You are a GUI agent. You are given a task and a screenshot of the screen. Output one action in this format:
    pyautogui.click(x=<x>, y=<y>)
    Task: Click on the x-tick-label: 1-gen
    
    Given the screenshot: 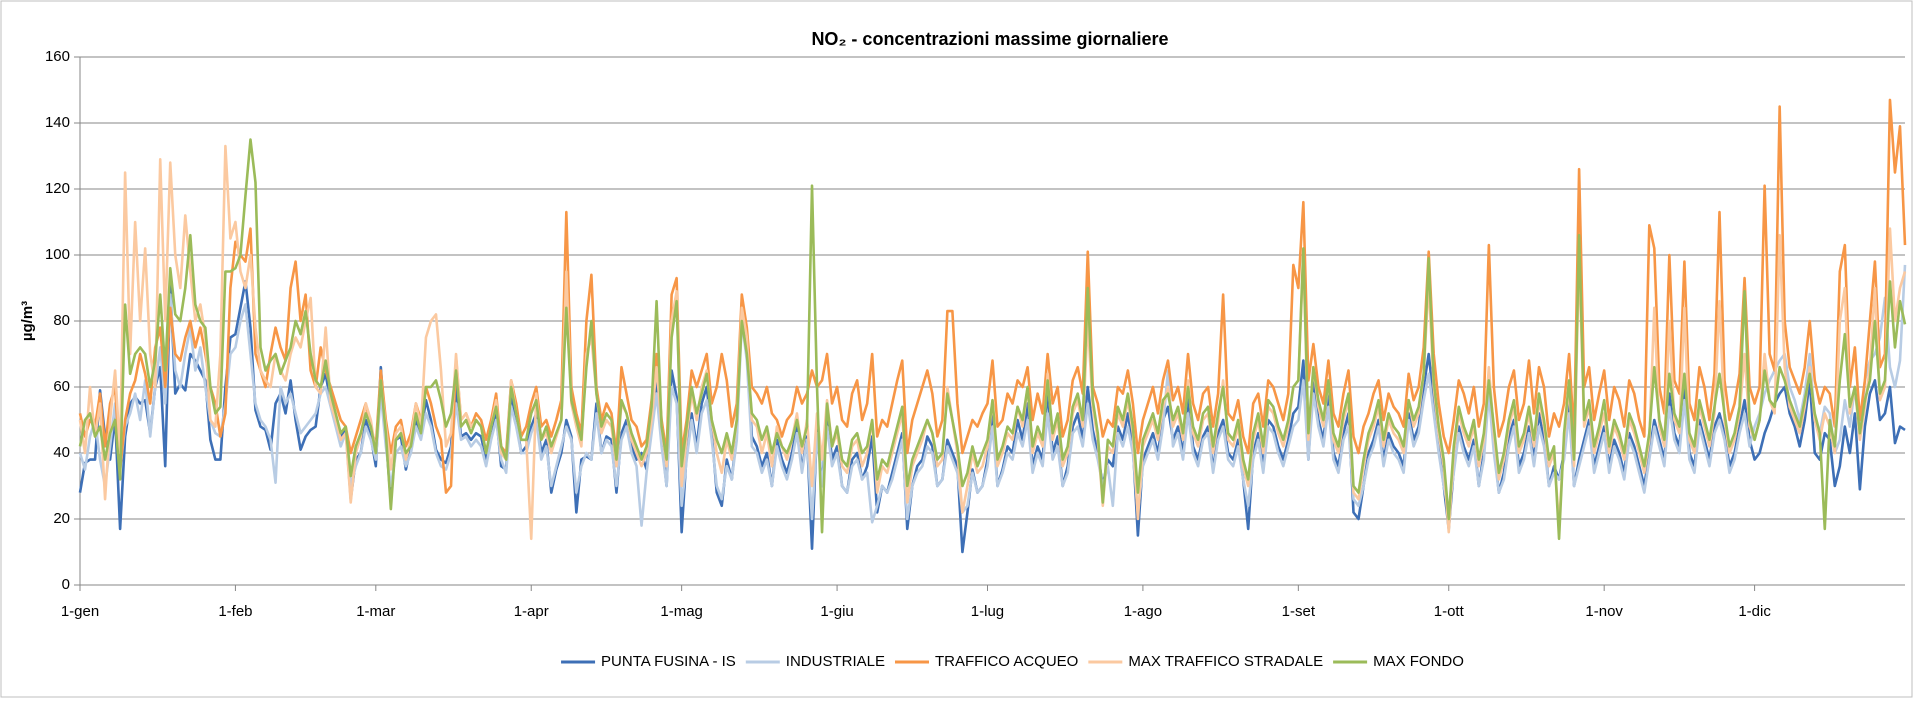 What is the action you would take?
    pyautogui.click(x=80, y=611)
    